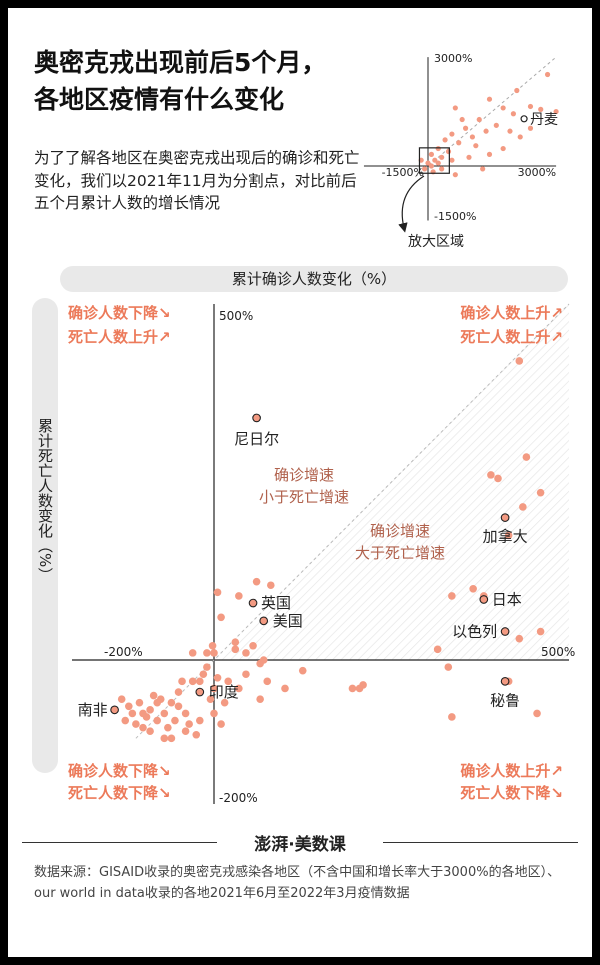  Describe the element at coordinates (276, 603) in the screenshot. I see `point-label: 英国` at that location.